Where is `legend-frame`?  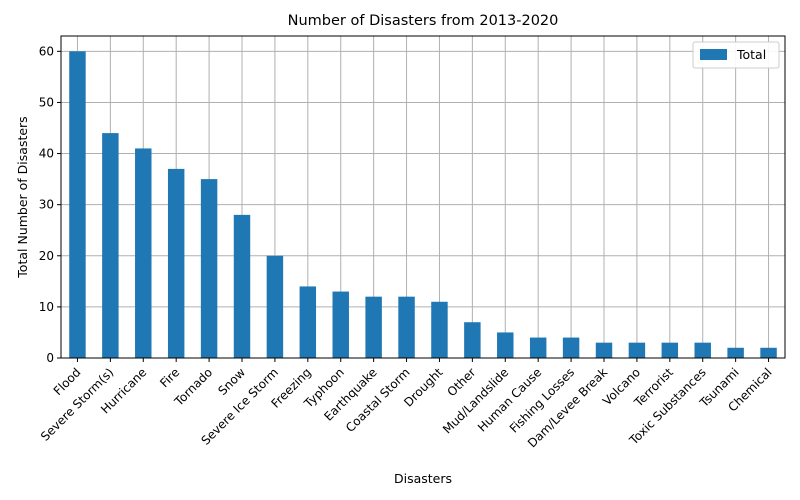
legend-frame is located at coordinates (736, 55).